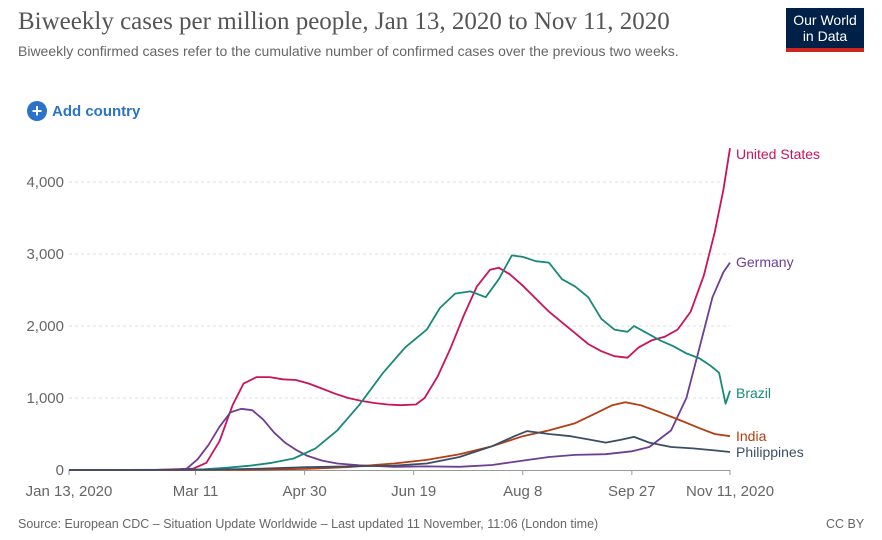 The image size is (882, 540). I want to click on add-country-button: + Add country, so click(83, 111).